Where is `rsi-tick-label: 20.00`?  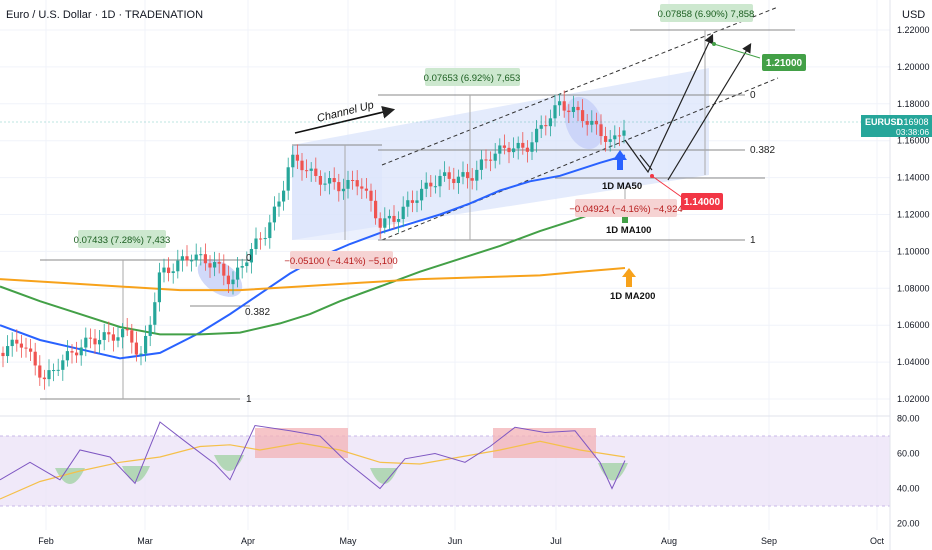 rsi-tick-label: 20.00 is located at coordinates (908, 524).